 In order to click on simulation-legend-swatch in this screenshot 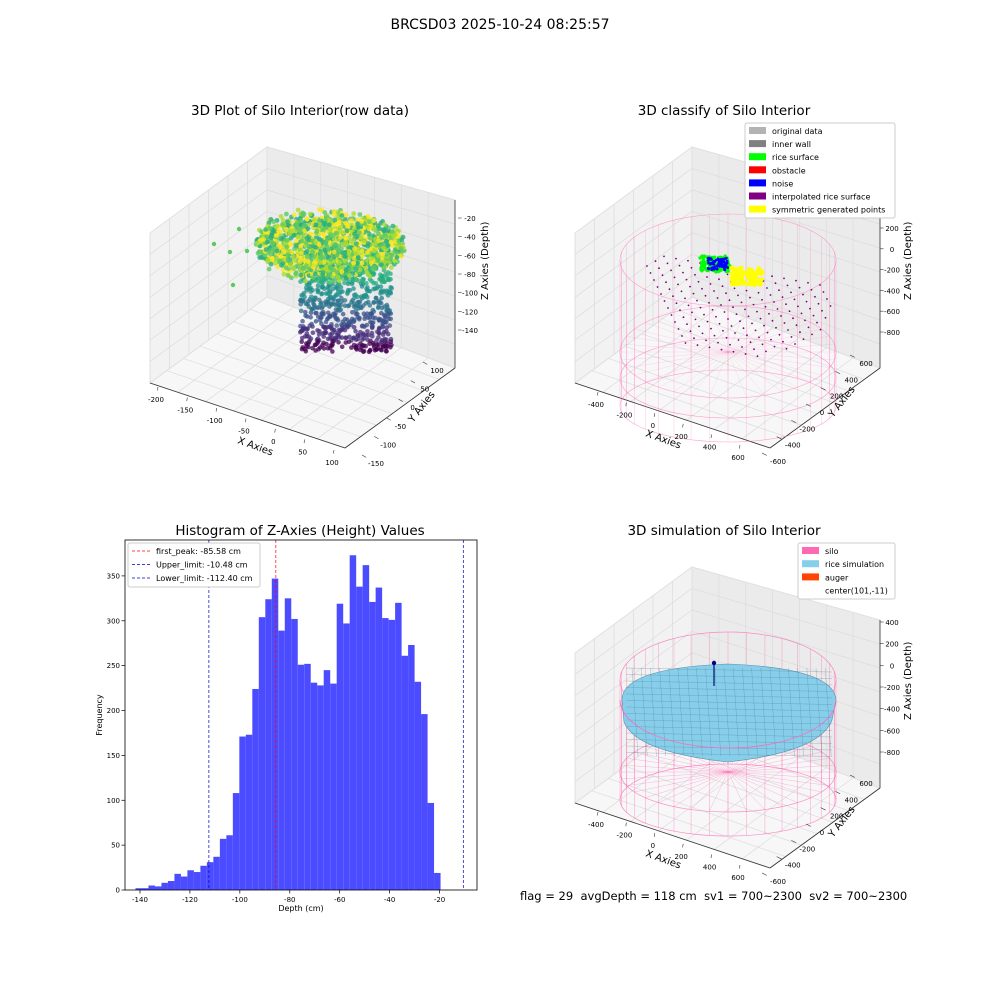, I will do `click(810, 577)`.